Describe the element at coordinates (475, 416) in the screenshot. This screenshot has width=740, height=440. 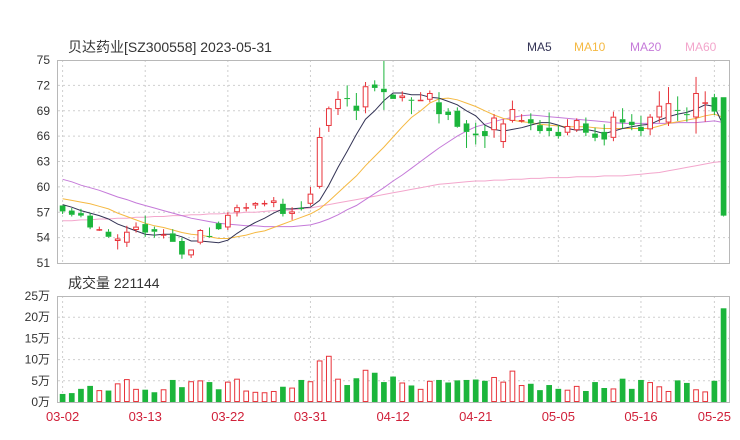
I see `x-tick-label: 04-21` at that location.